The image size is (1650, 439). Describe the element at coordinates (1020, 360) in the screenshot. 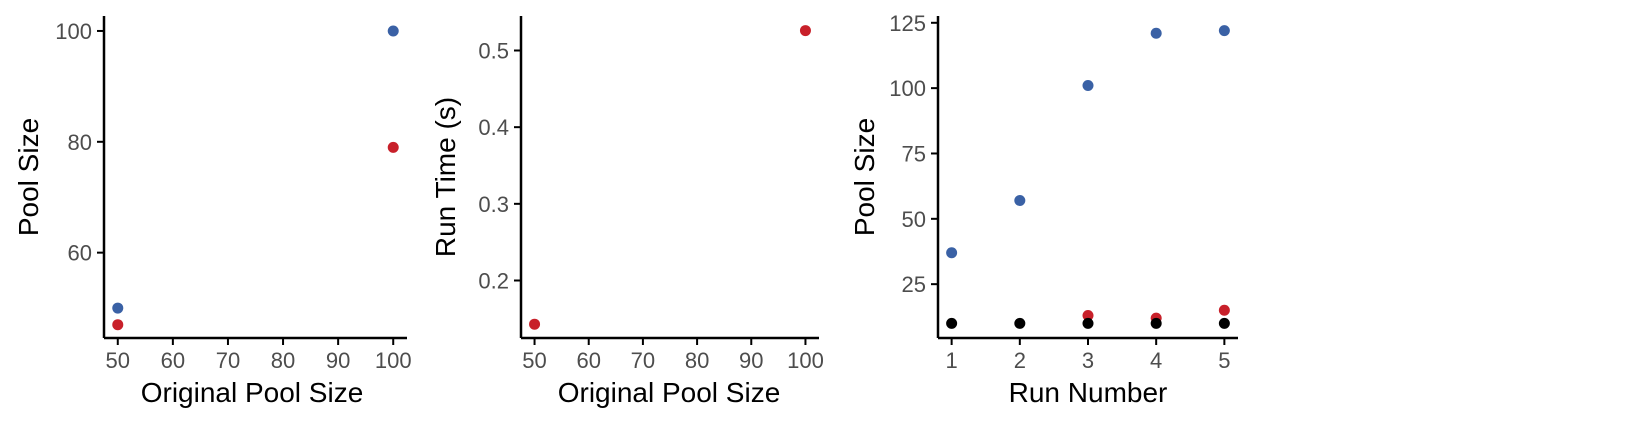

I see `x-tick-label: 2` at that location.